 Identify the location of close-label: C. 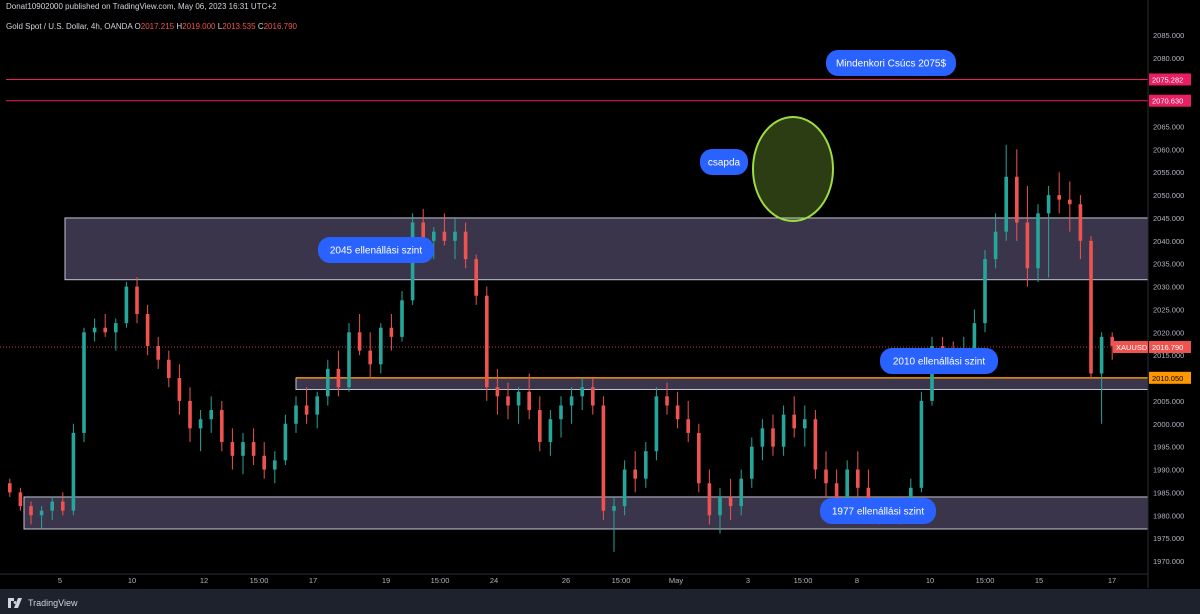
(260, 26).